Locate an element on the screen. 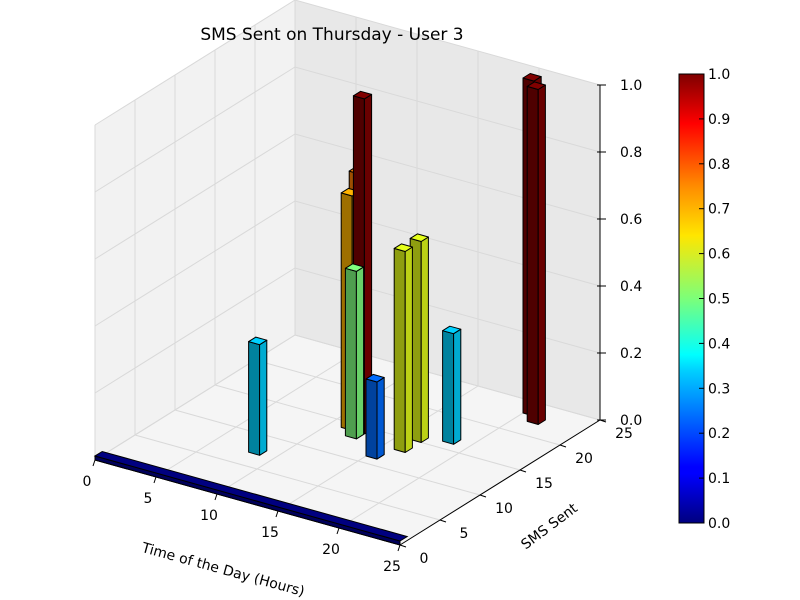 The width and height of the screenshot is (800, 600). y-tick-label: 0 is located at coordinates (424, 559).